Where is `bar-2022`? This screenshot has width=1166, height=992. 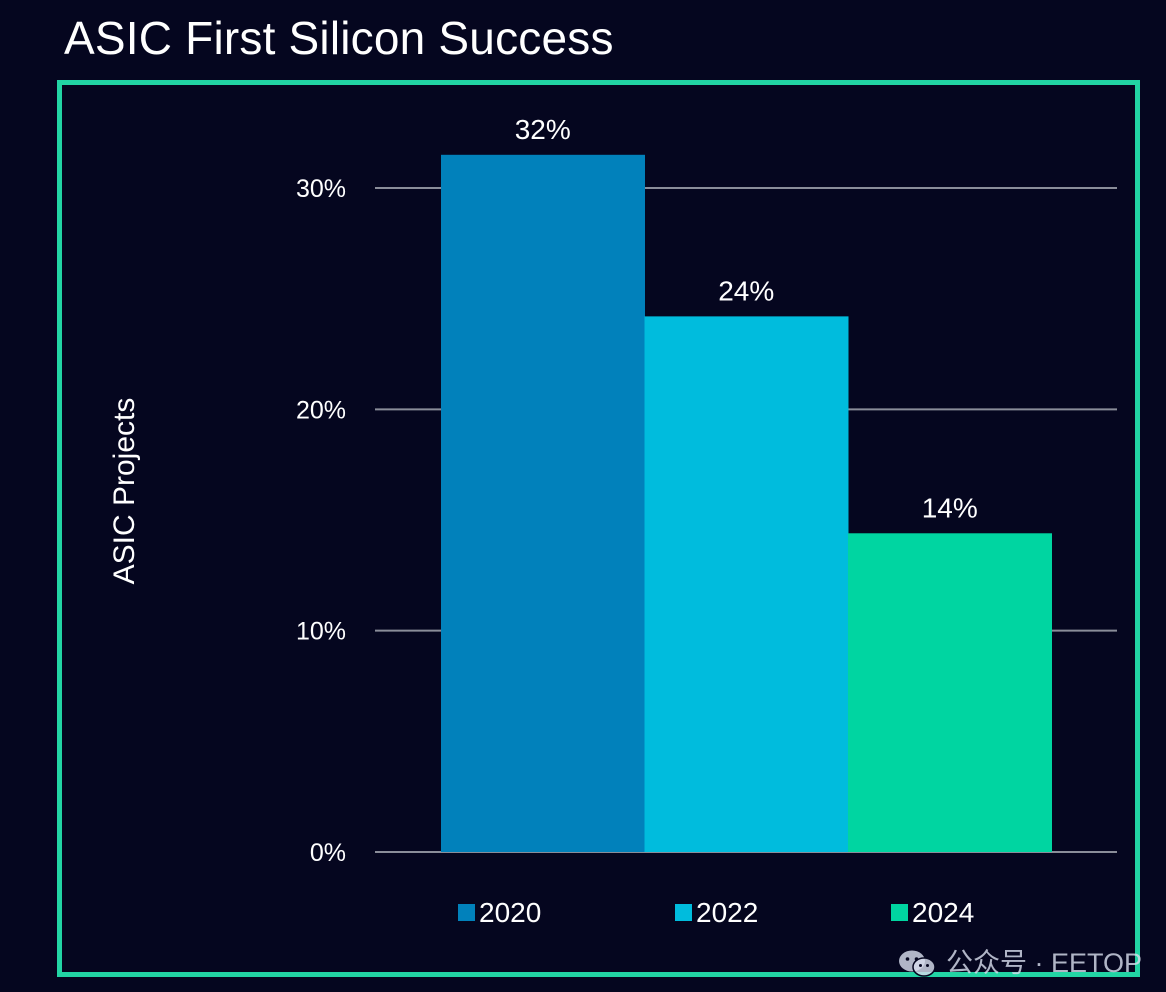 bar-2022 is located at coordinates (746, 584).